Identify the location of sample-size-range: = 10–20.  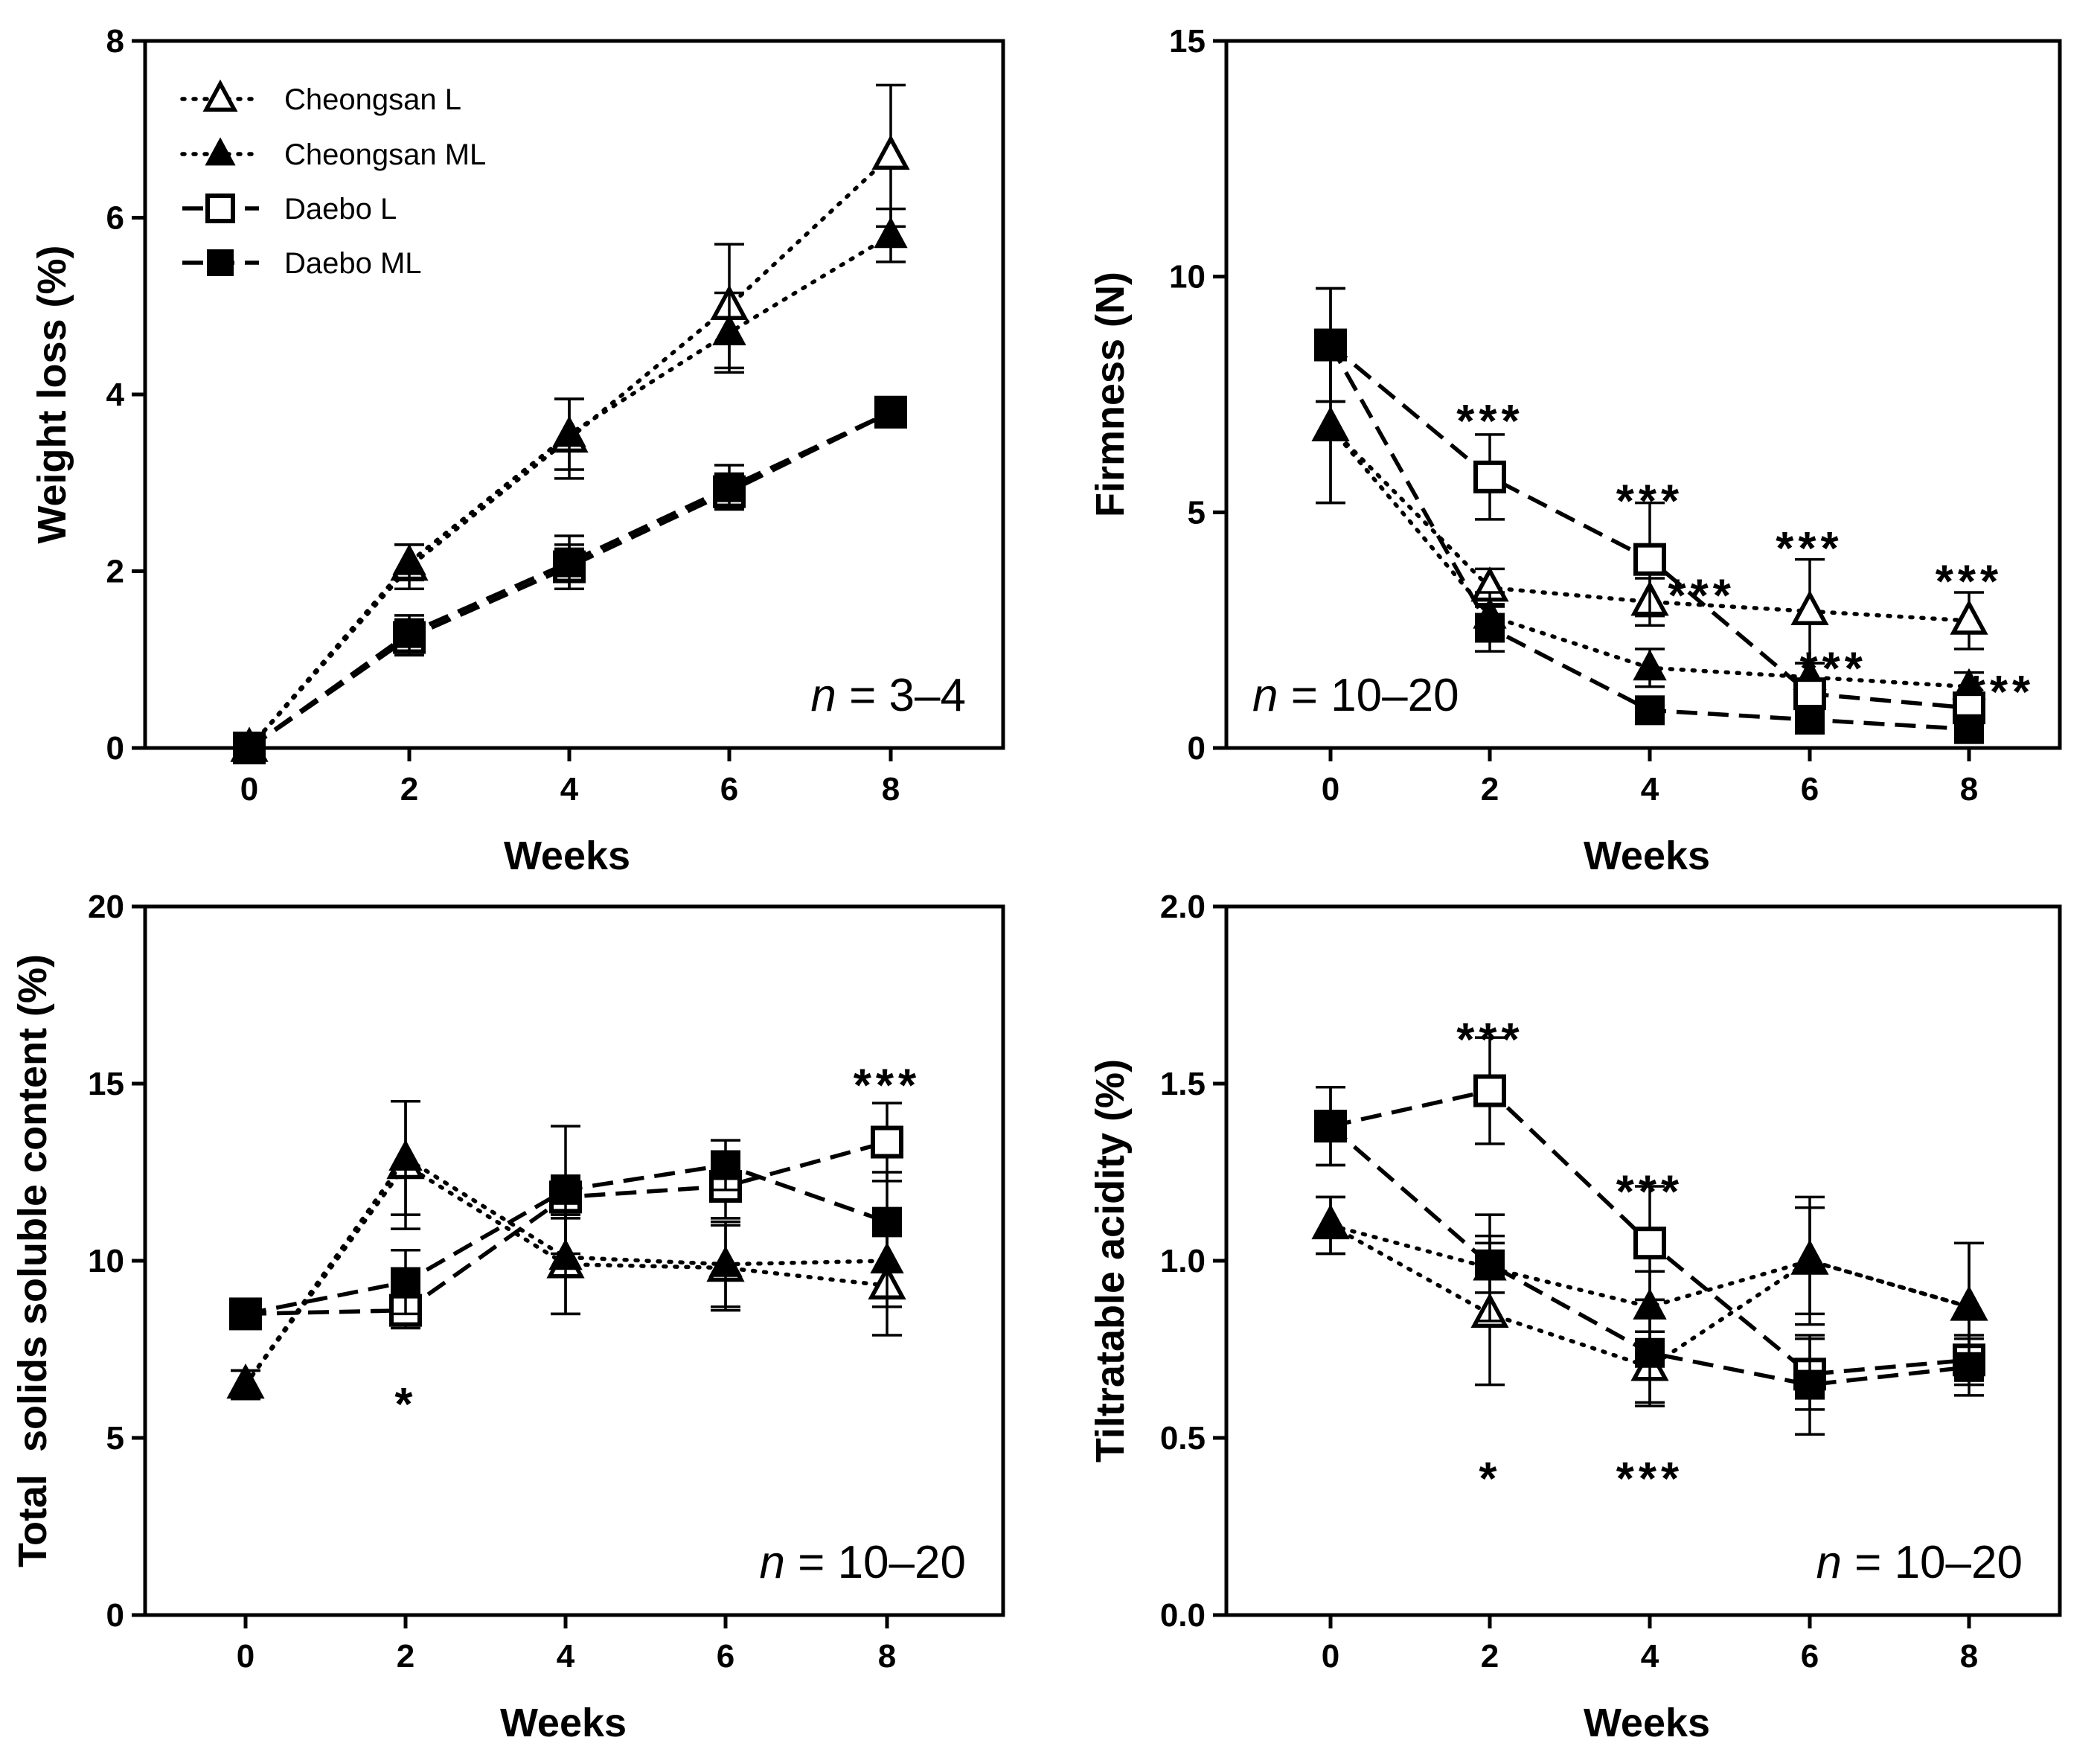
(1932, 1563).